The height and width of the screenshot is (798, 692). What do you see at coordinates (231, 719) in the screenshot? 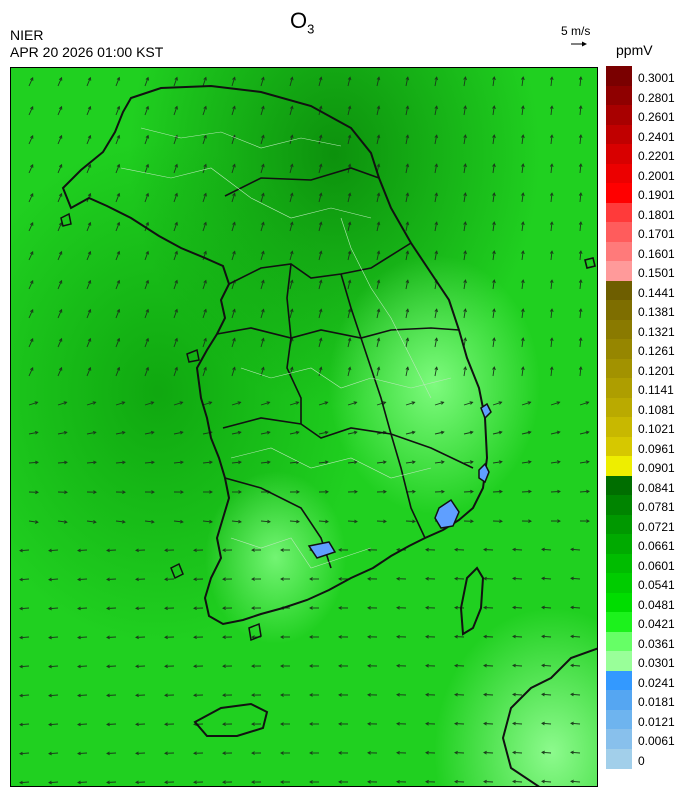
I see `jeju-island` at bounding box center [231, 719].